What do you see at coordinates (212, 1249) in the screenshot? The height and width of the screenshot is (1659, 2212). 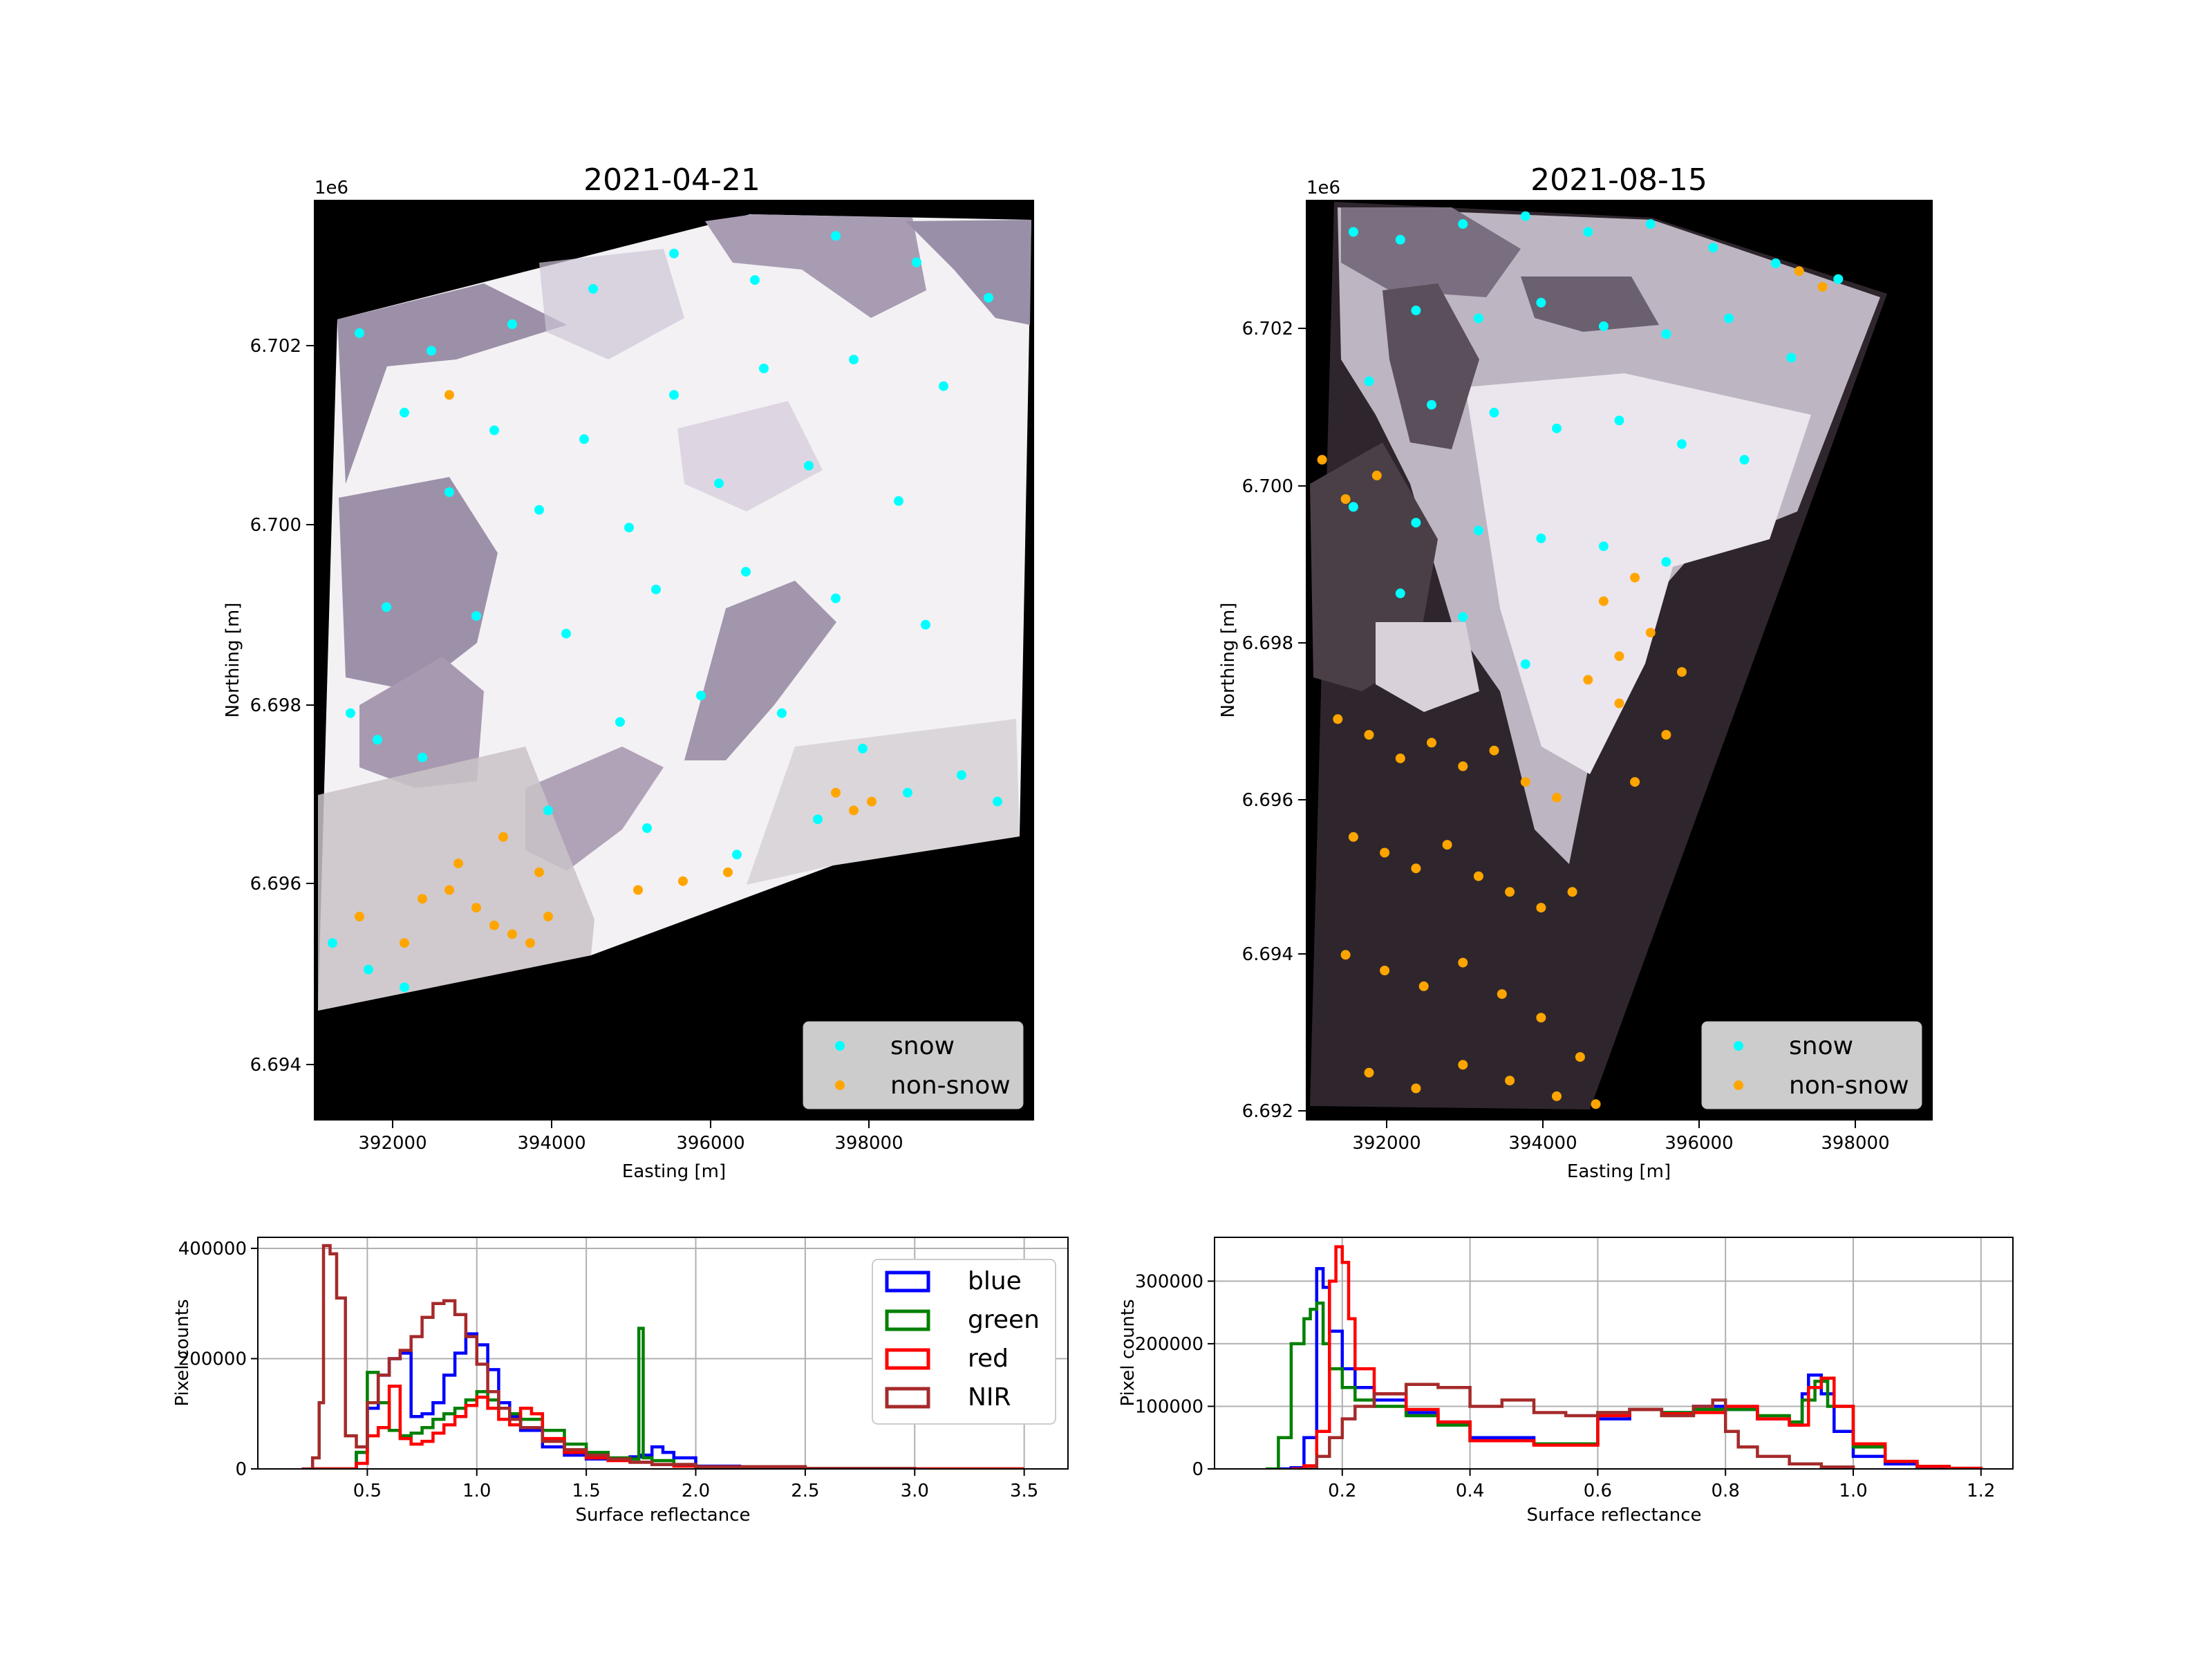 I see `hist1-ytick-label: 400000` at bounding box center [212, 1249].